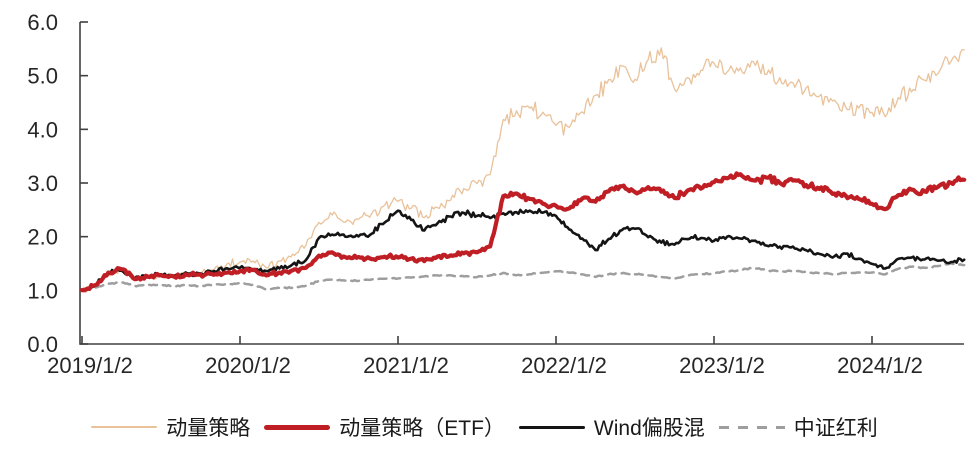 The image size is (969, 459). I want to click on y-tick-label: 4.0, so click(42, 129).